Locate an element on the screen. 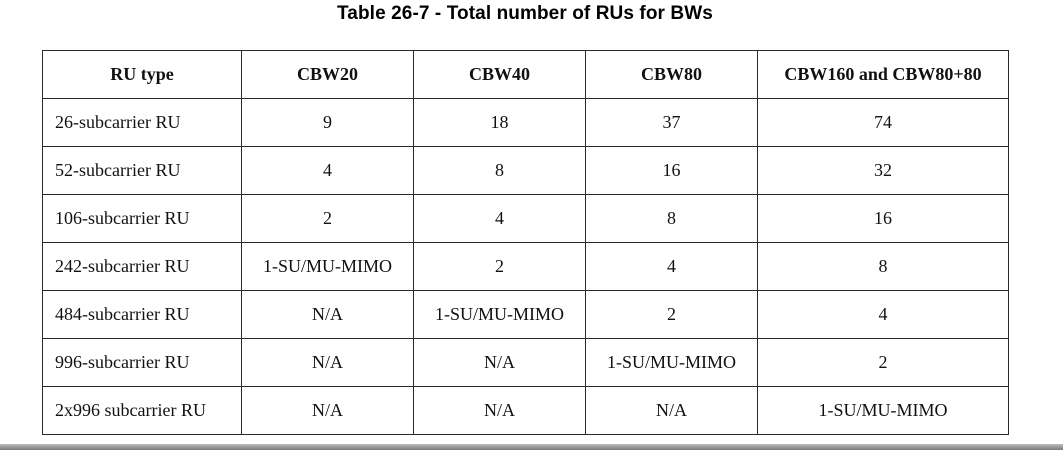  table-cell: 32 is located at coordinates (883, 170).